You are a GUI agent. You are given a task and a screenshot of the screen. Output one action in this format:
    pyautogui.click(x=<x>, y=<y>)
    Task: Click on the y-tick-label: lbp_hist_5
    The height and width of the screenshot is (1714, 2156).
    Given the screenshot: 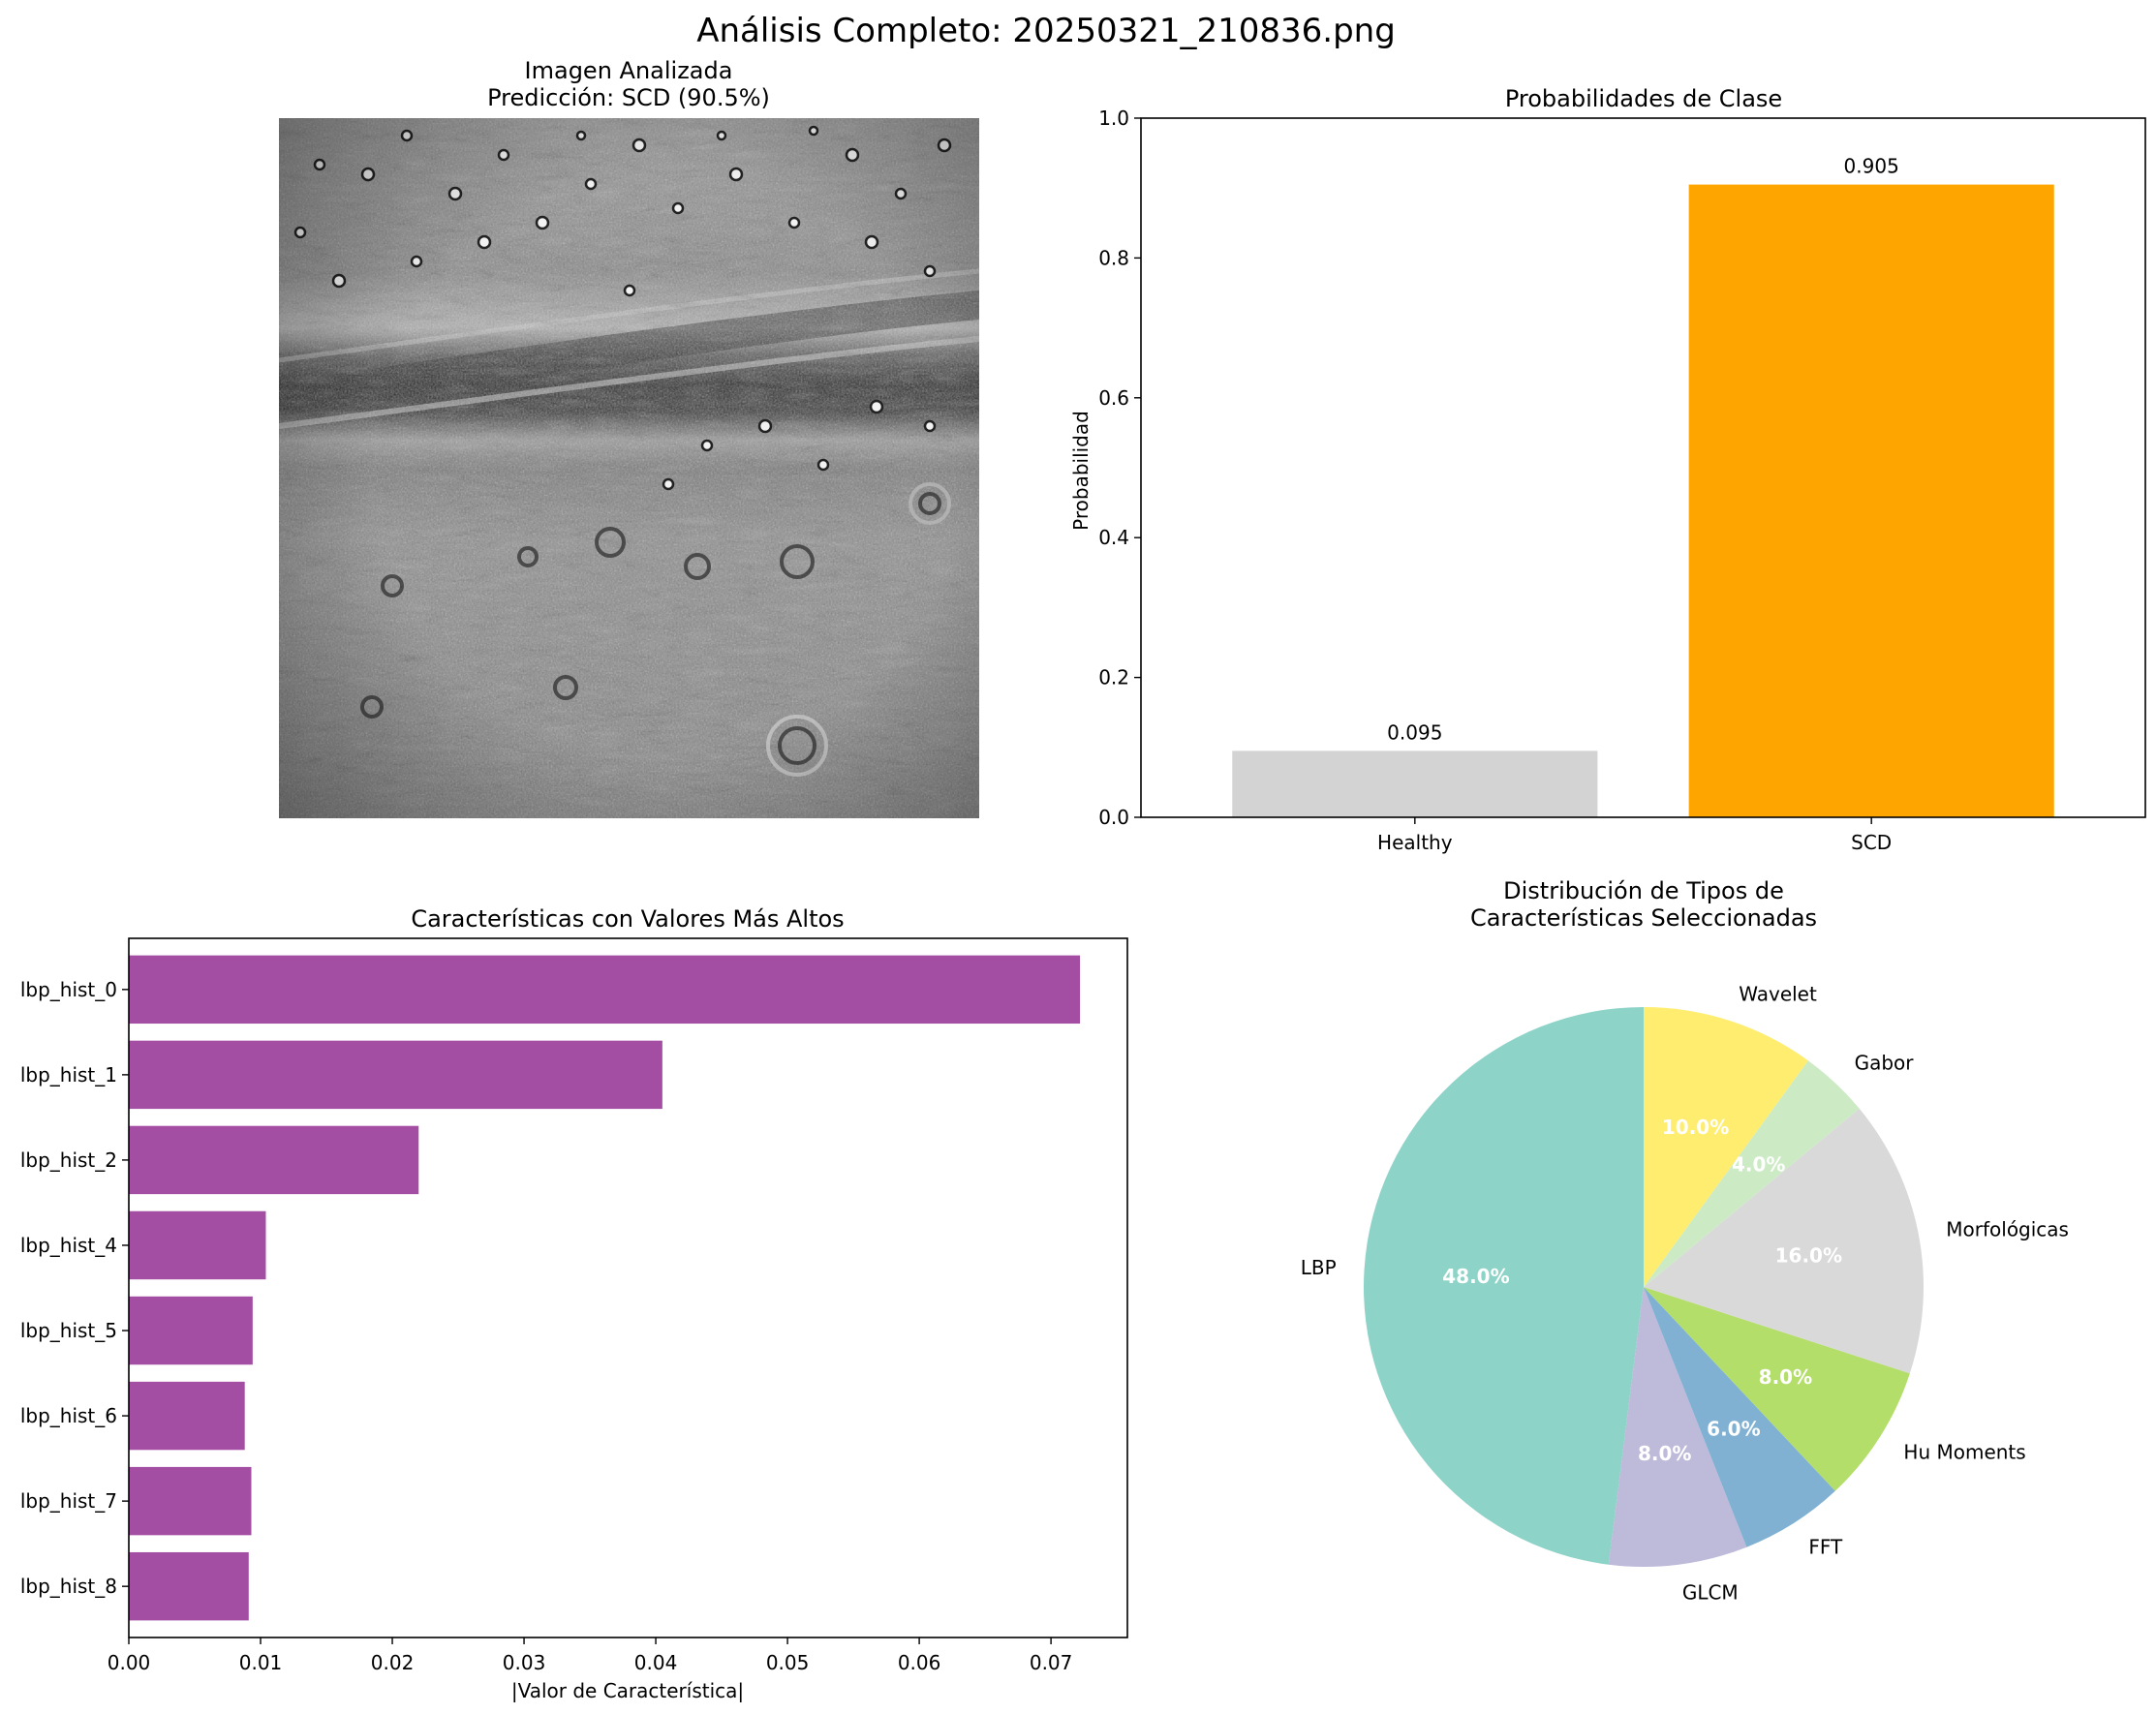 What is the action you would take?
    pyautogui.click(x=68, y=1330)
    